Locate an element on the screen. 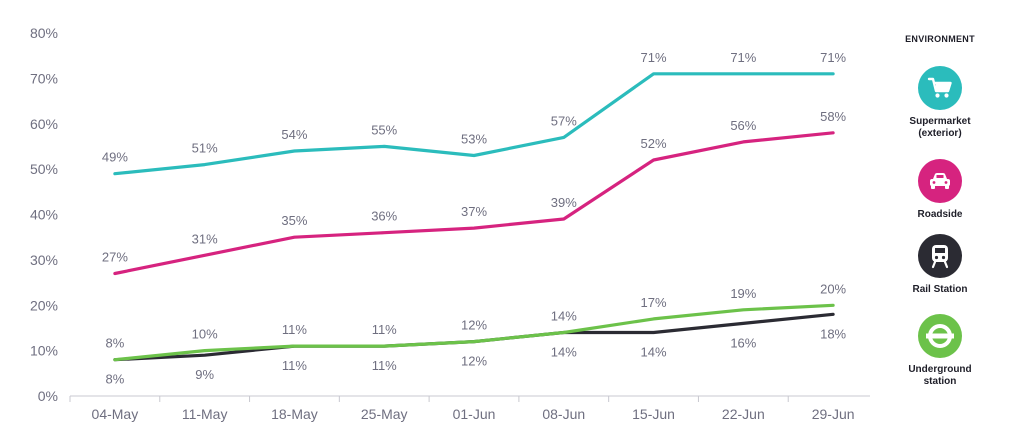 This screenshot has width=1024, height=448. data-label: 58% is located at coordinates (833, 116).